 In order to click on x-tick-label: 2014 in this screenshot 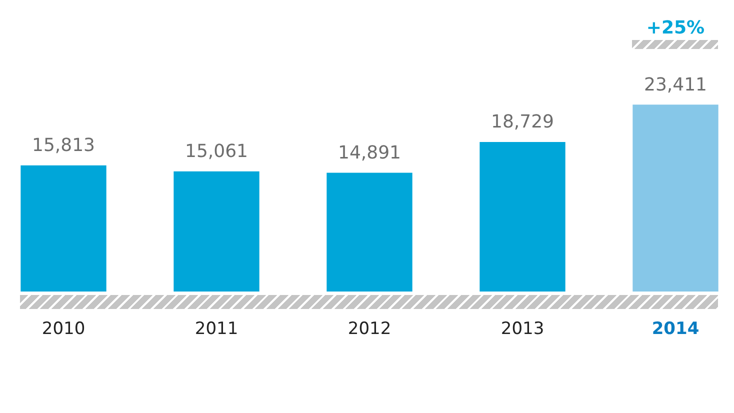, I will do `click(676, 329)`.